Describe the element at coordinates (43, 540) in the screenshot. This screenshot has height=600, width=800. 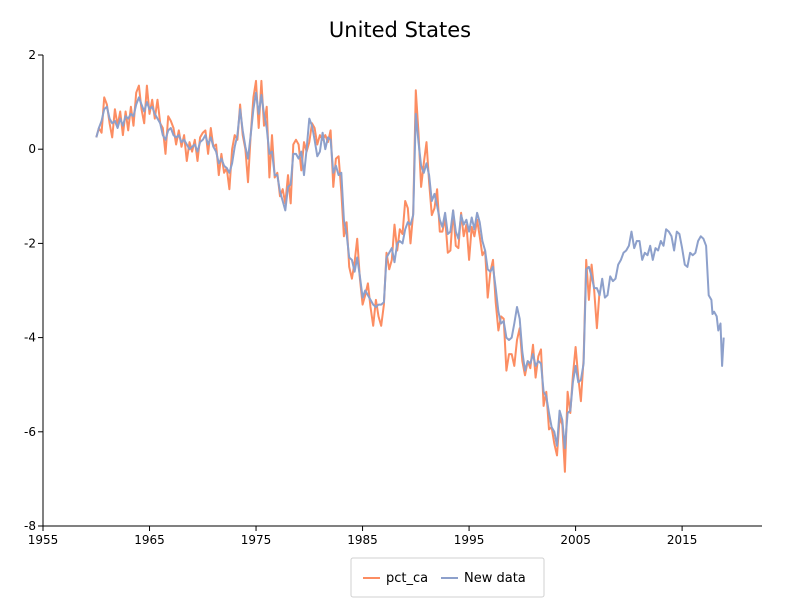
I see `x-tick-label: 1955` at that location.